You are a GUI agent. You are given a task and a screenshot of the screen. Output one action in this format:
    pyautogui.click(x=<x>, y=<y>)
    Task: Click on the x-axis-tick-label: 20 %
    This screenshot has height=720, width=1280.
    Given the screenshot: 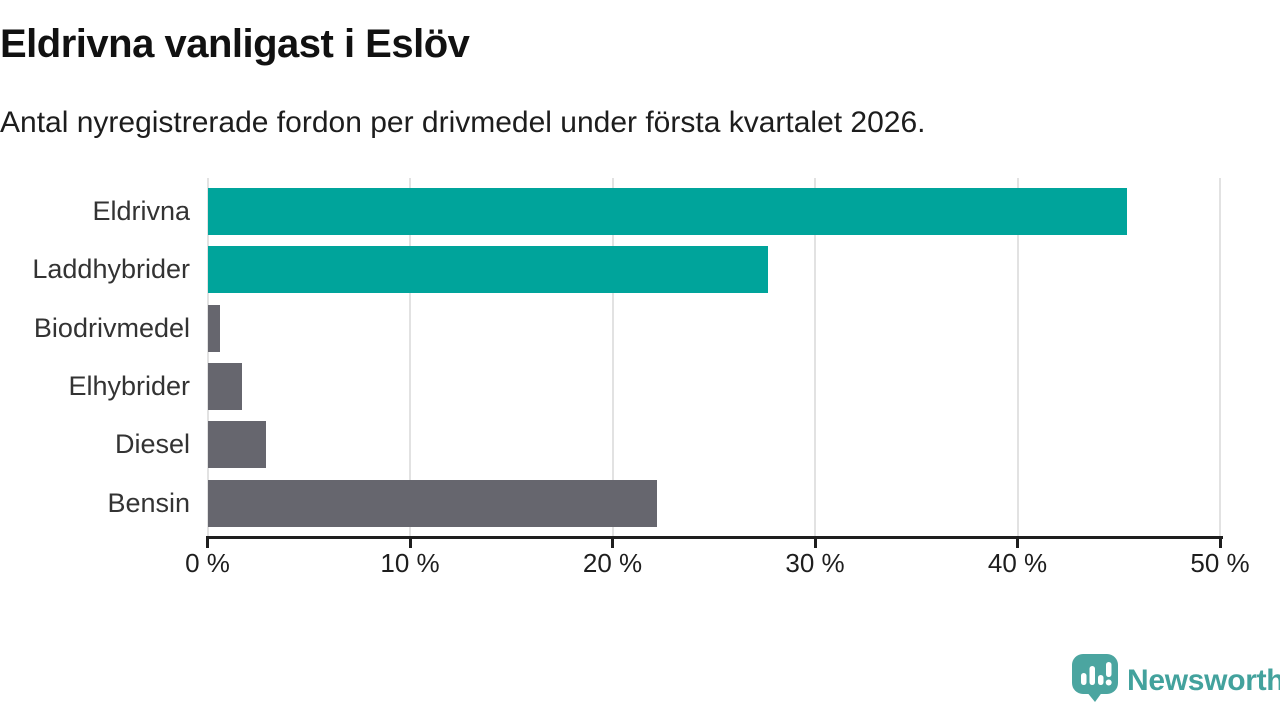 What is the action you would take?
    pyautogui.click(x=612, y=563)
    